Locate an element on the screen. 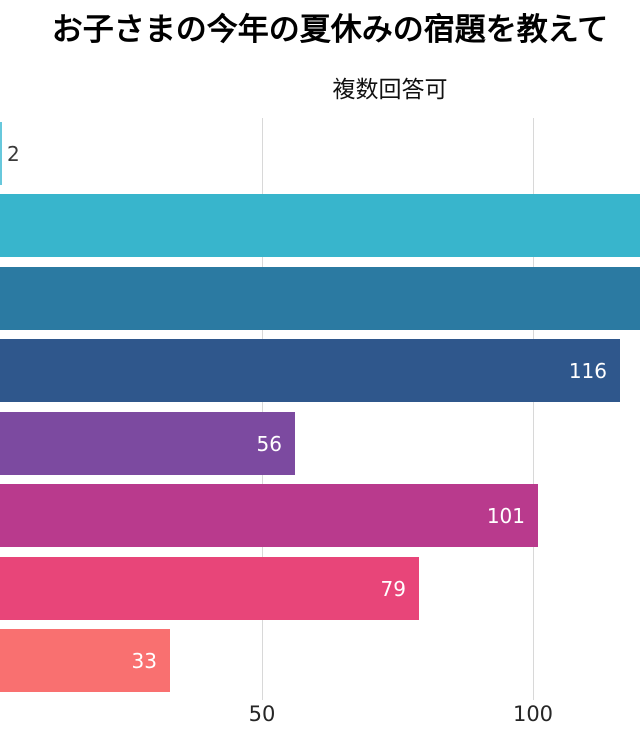 The image size is (640, 743). bar-value-label: 33 is located at coordinates (144, 660).